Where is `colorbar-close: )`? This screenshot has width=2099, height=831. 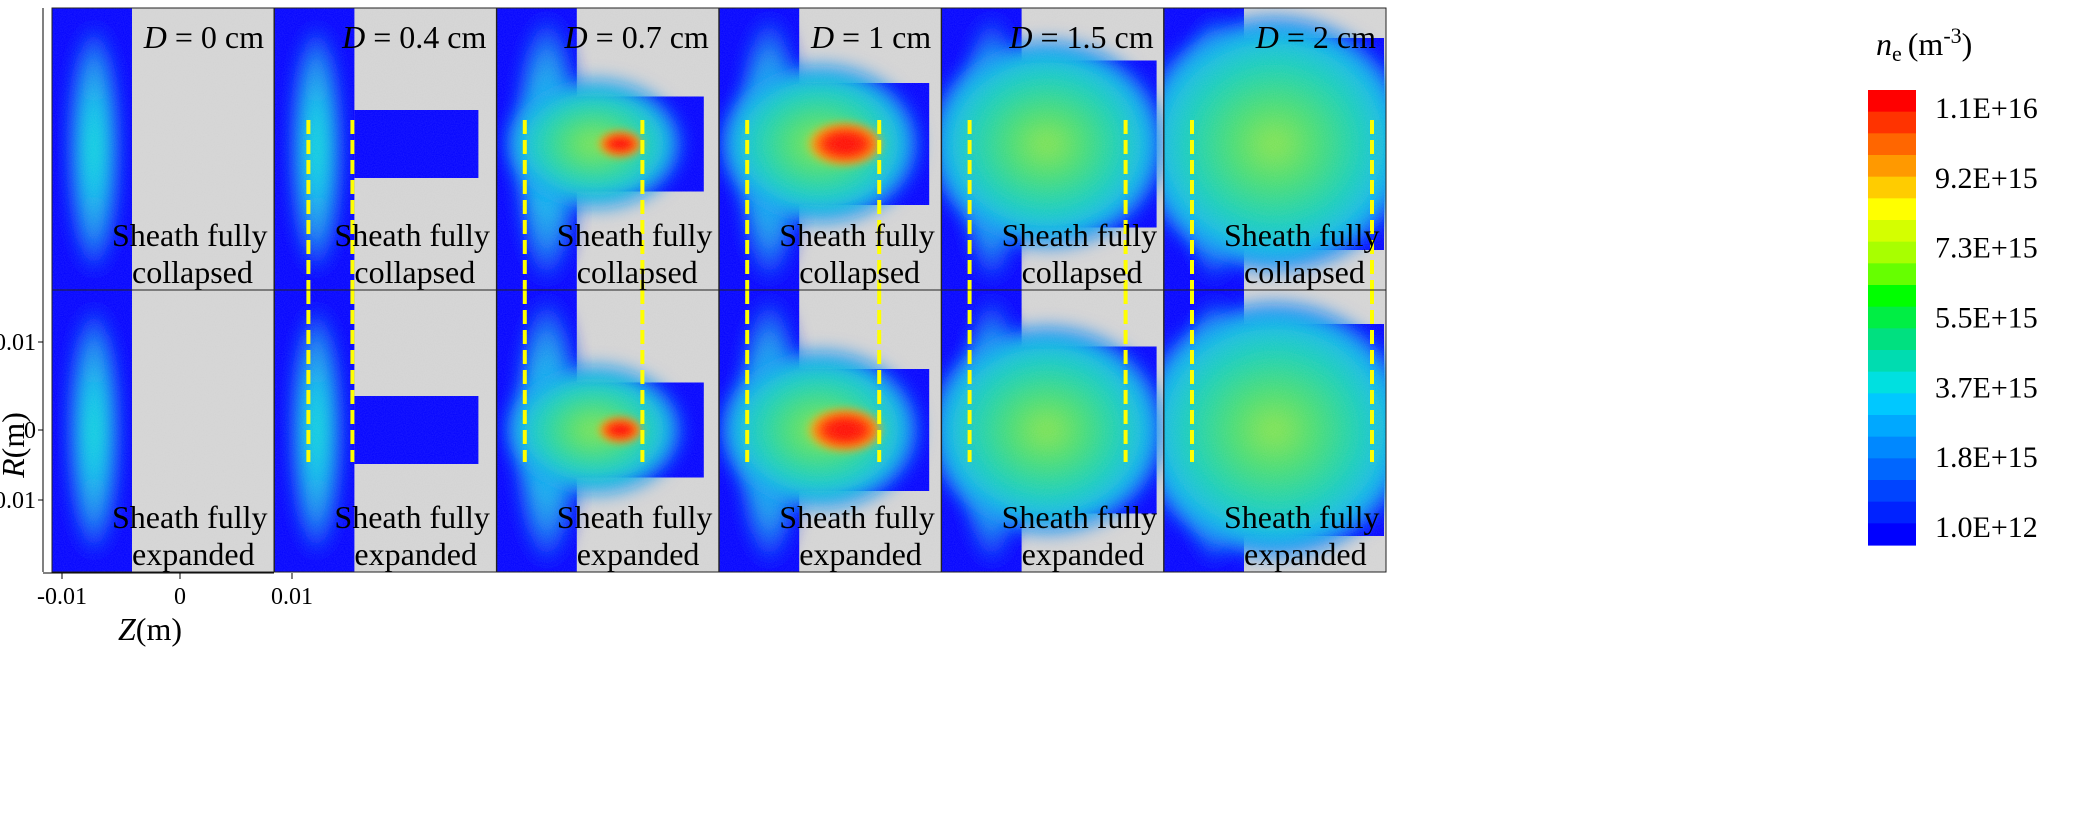
colorbar-close: ) is located at coordinates (1967, 44).